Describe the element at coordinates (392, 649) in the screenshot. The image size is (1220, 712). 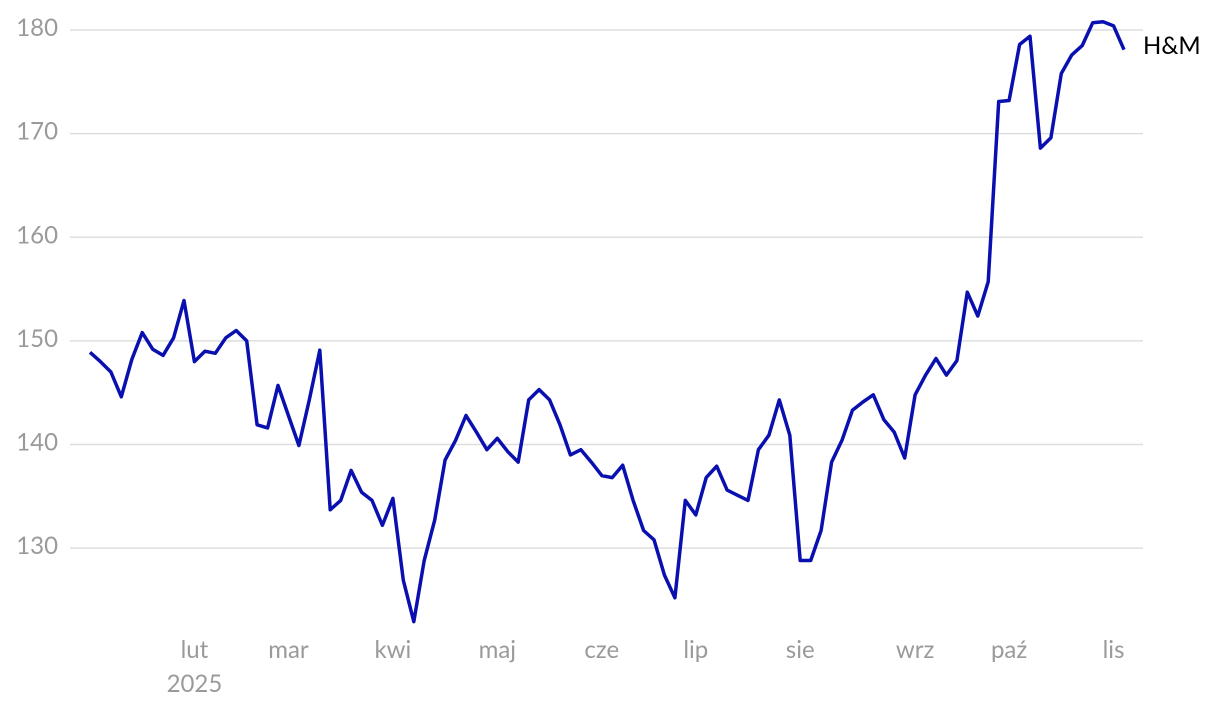
I see `x-tick-label: kwi` at that location.